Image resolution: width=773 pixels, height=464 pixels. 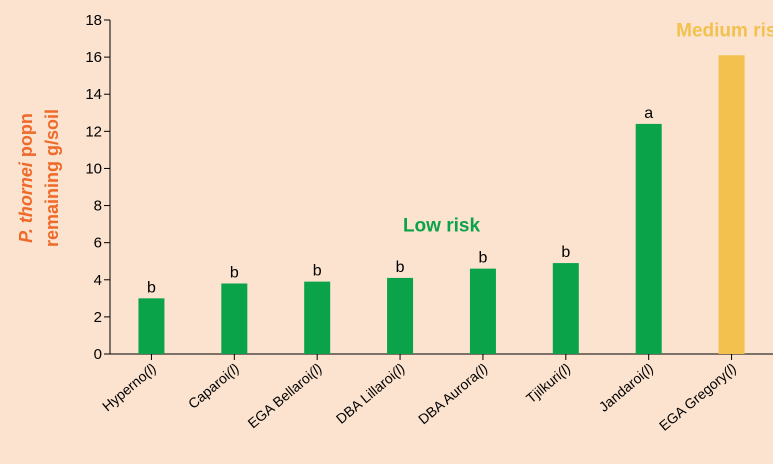 I want to click on x-tick-label-name: EGA Gregory, so click(x=693, y=401).